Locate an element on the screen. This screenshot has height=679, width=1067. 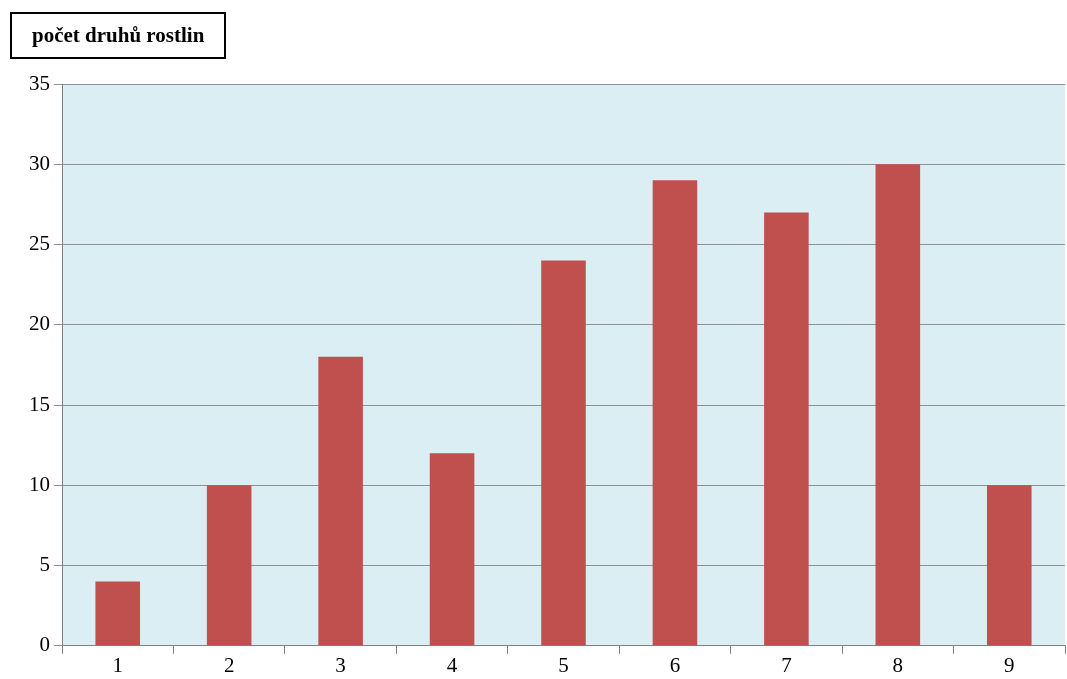
y-tick-label: 30 is located at coordinates (39, 162).